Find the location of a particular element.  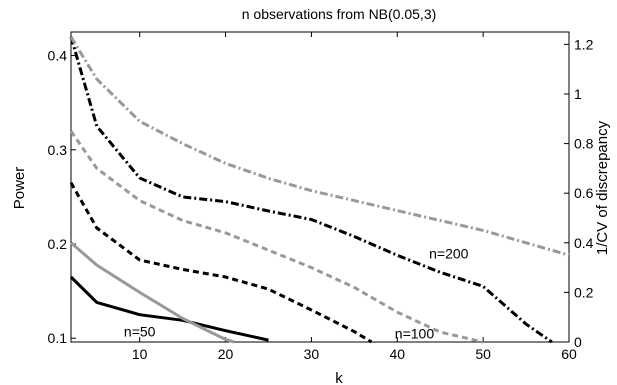

annotation-label: n=200 is located at coordinates (449, 253).